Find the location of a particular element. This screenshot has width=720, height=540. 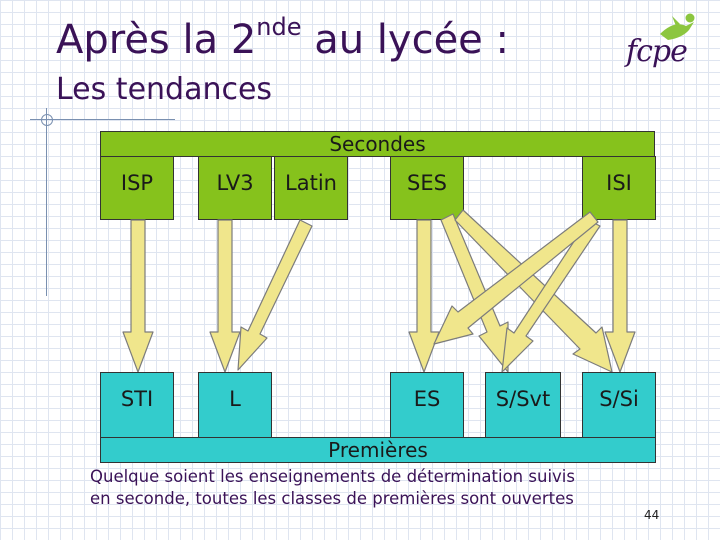

decorative-rule-vertical is located at coordinates (46, 202).